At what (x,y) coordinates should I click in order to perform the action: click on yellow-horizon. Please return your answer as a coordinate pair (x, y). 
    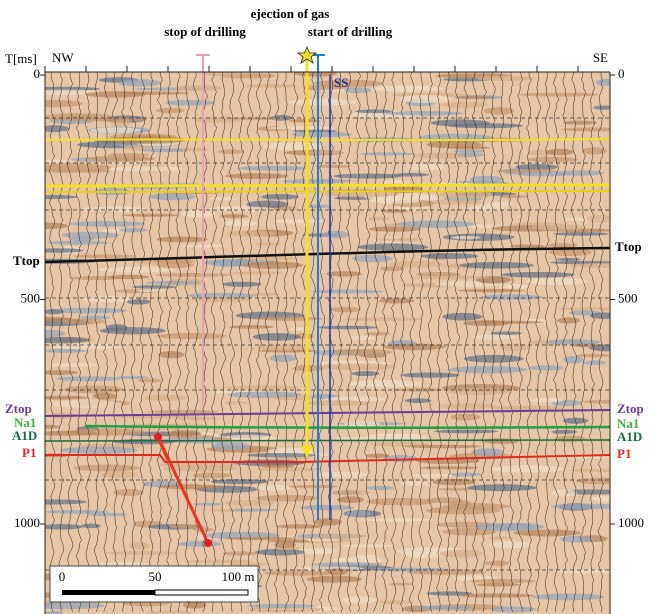
    Looking at the image, I should click on (327, 140).